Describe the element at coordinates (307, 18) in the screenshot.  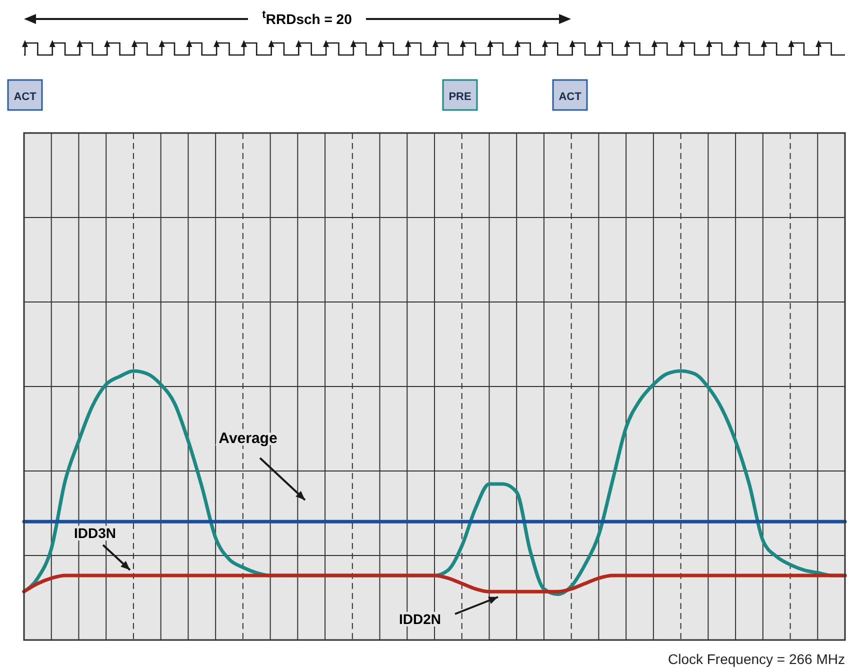
I see `text: $^{t}$RRDsch = 20` at that location.